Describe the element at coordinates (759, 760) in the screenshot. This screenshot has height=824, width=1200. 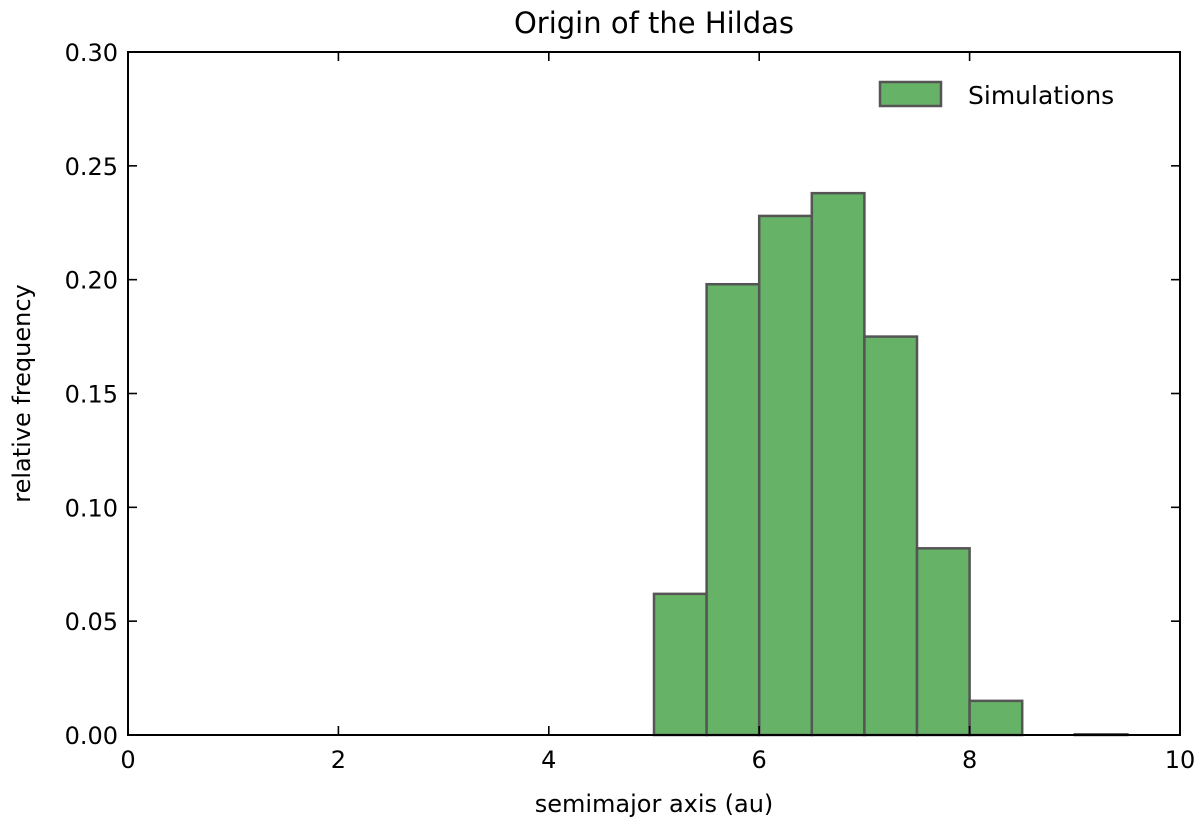
I see `x-tick-label: 6` at that location.